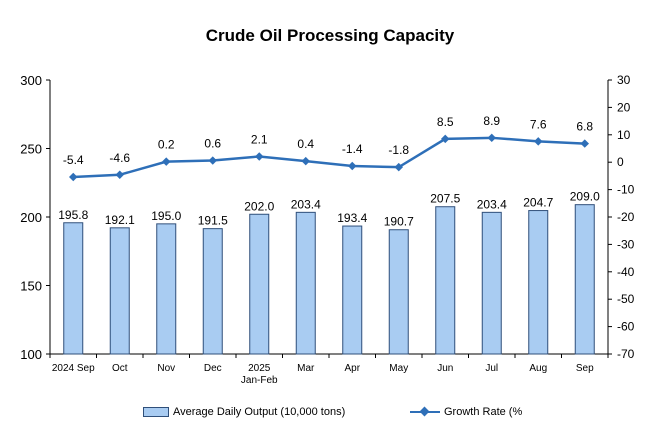 Image resolution: width=660 pixels, height=440 pixels. What do you see at coordinates (305, 144) in the screenshot?
I see `growth-rate-label: 0.4` at bounding box center [305, 144].